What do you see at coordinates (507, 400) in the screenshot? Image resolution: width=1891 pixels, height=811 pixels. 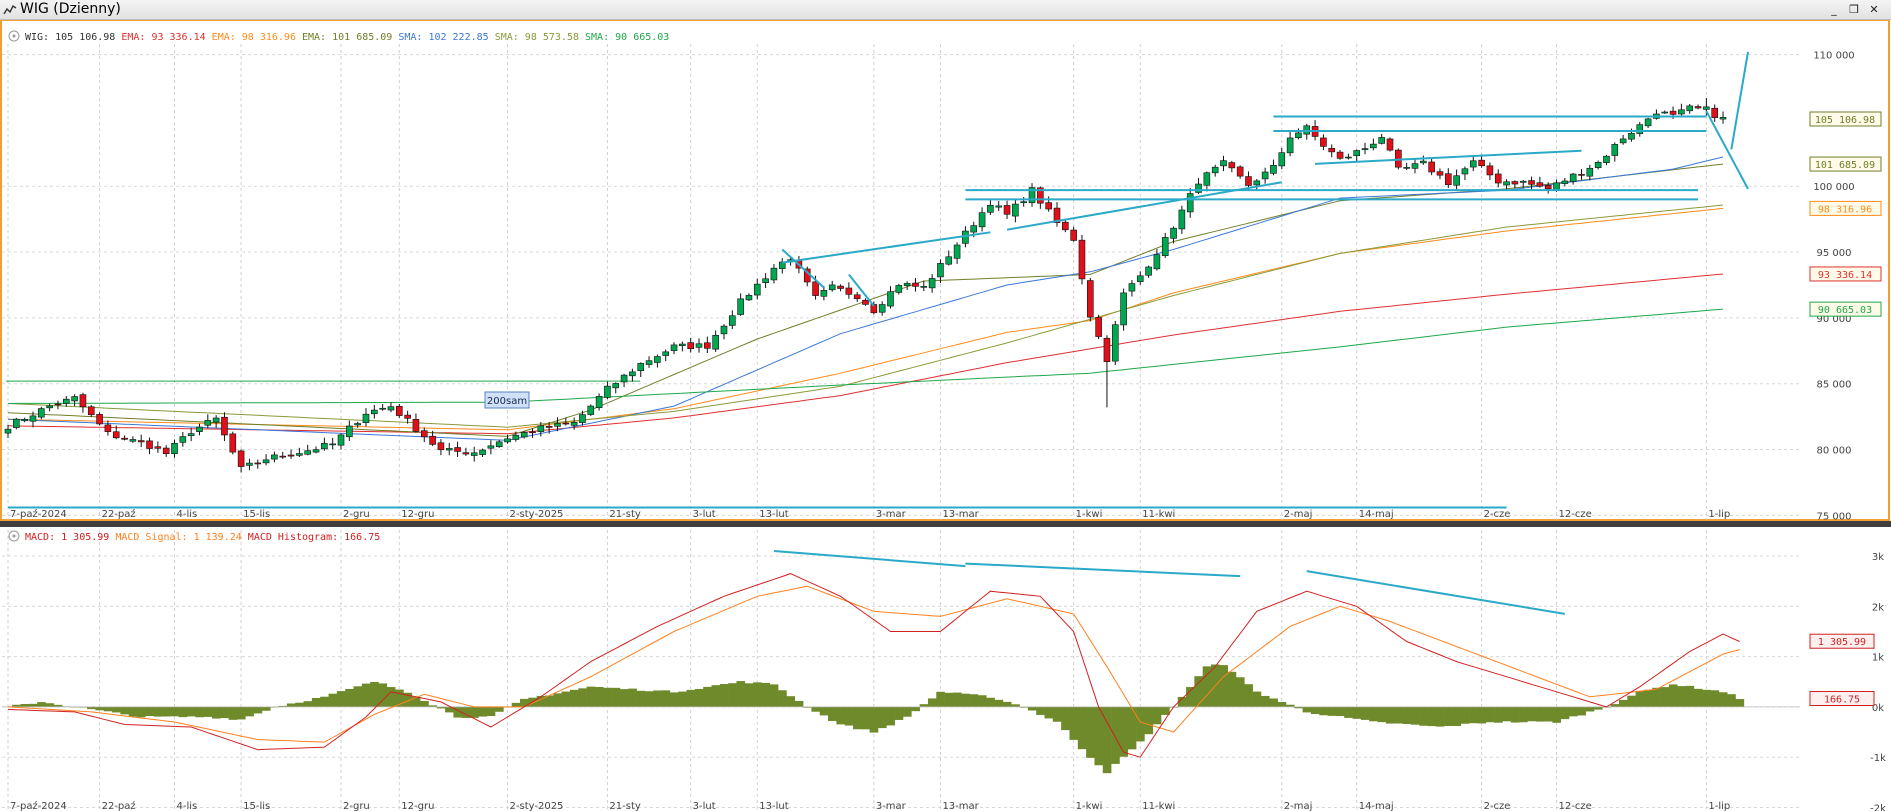 I see `annotation-box` at bounding box center [507, 400].